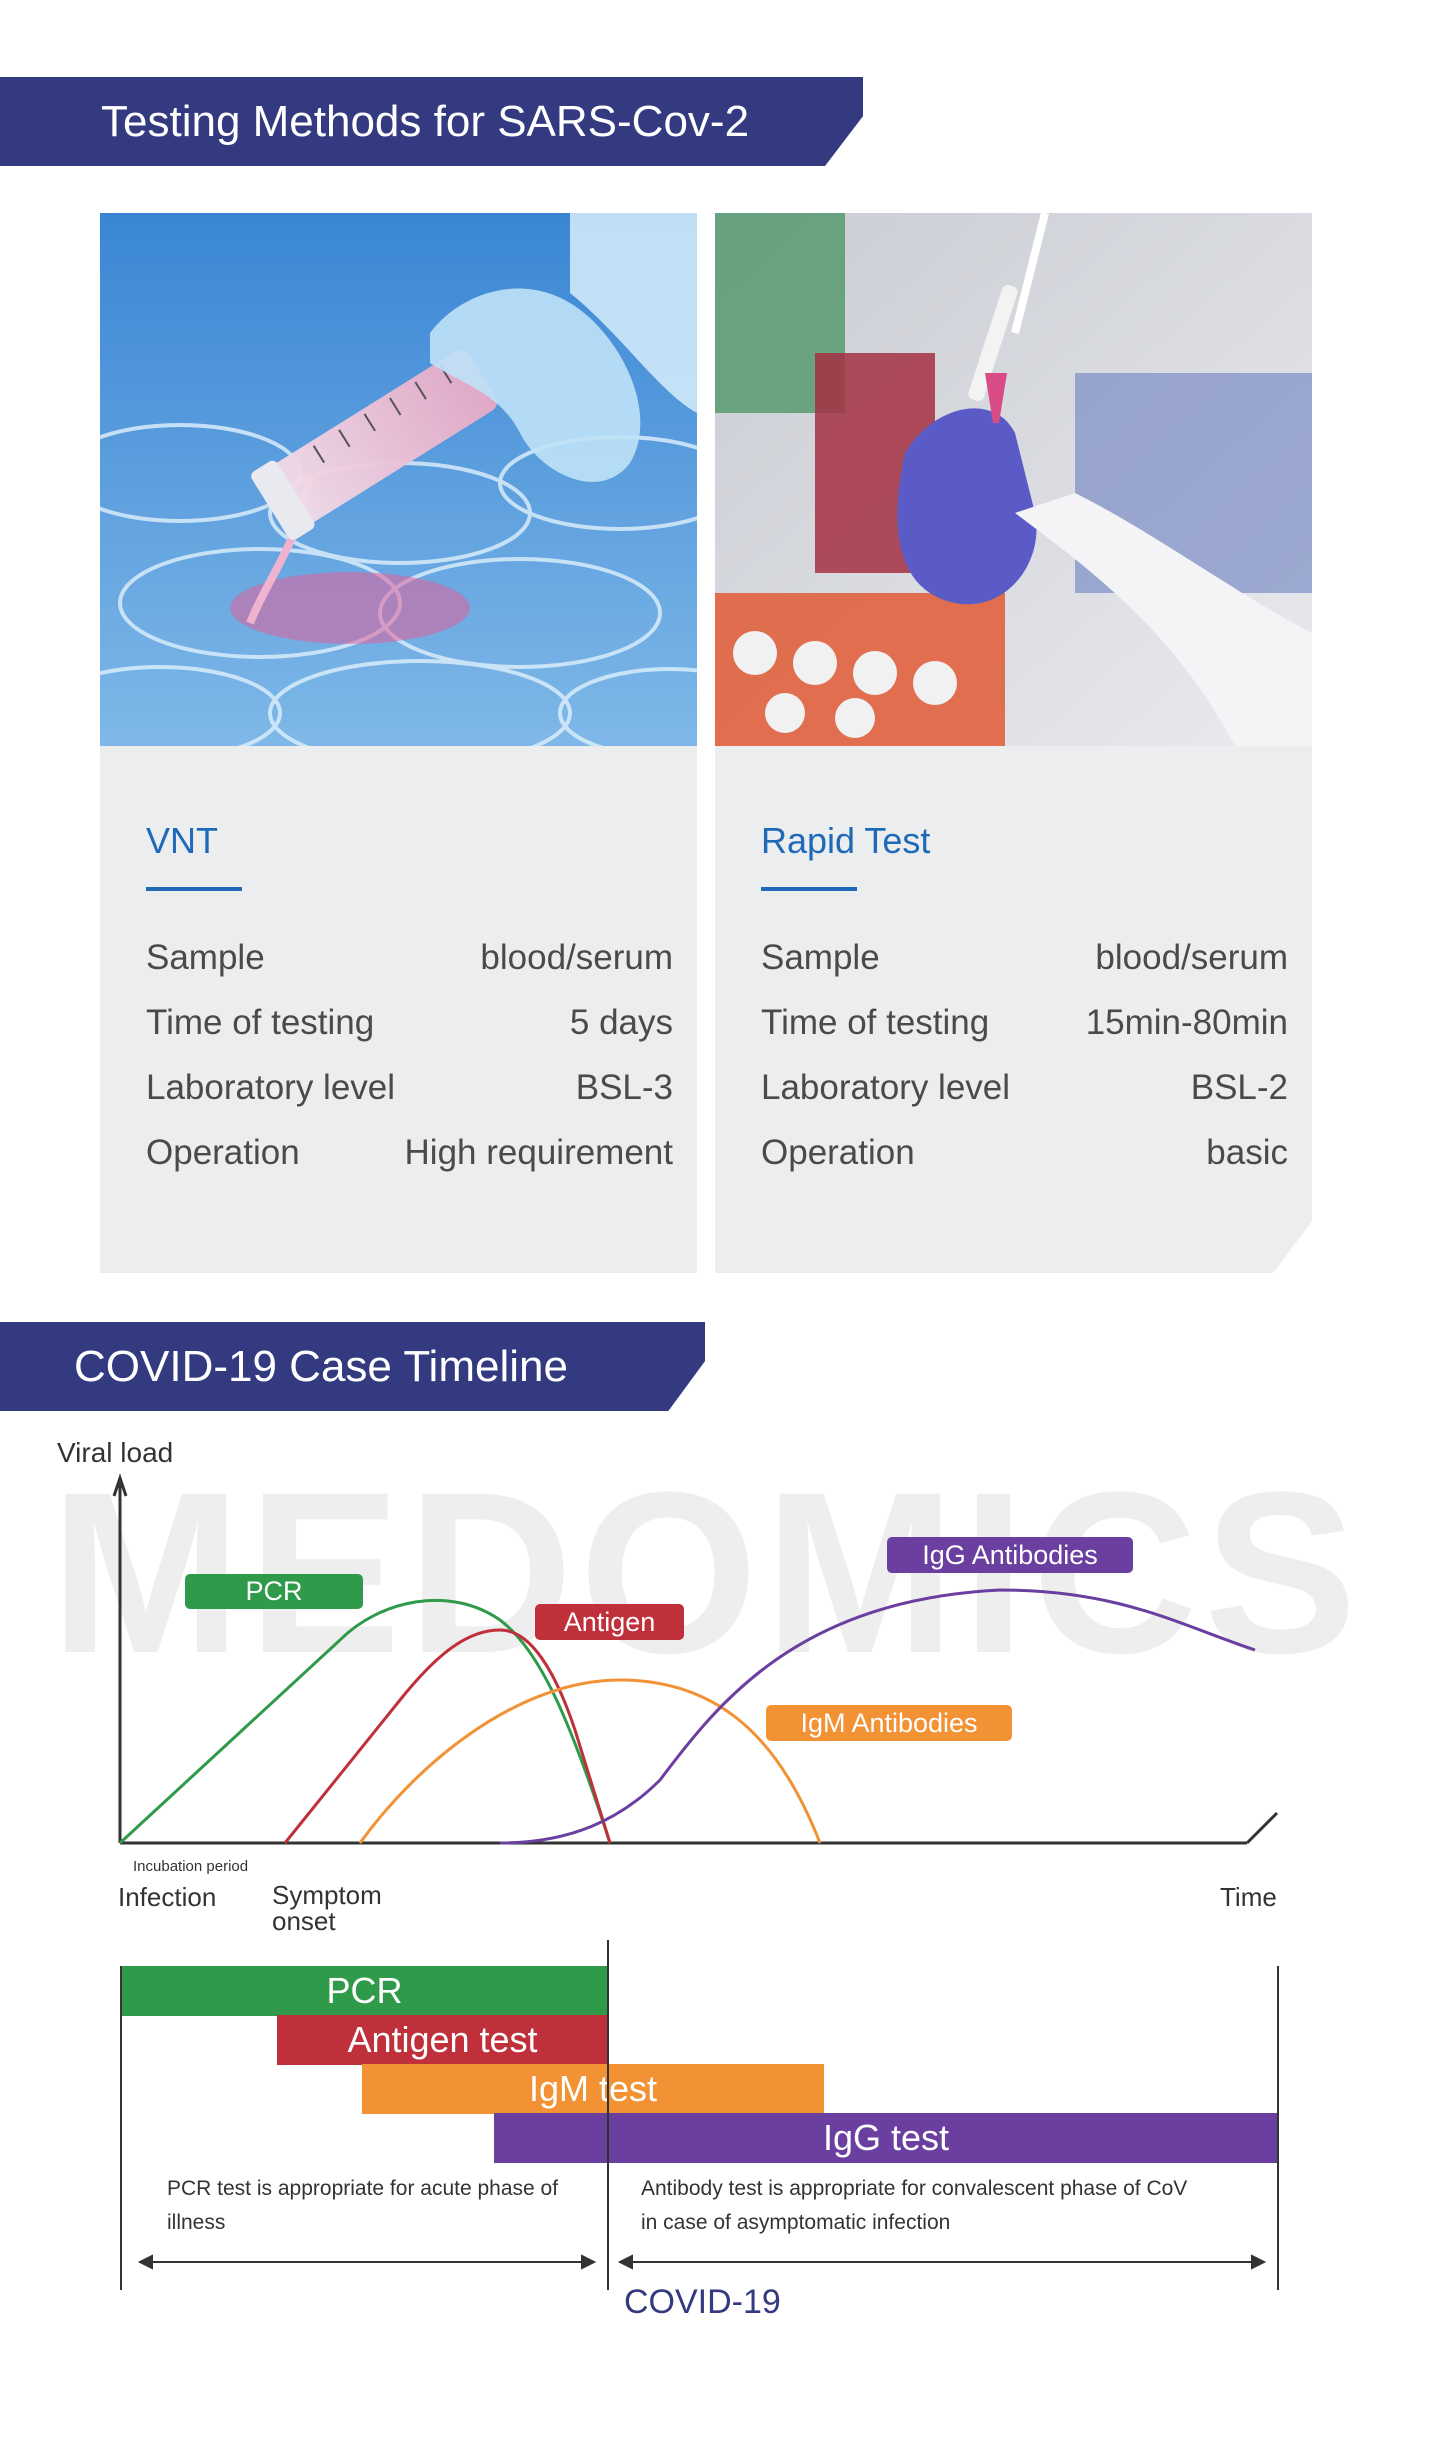 This screenshot has height=2440, width=1440. Describe the element at coordinates (364, 1991) in the screenshot. I see `pcr-test-bar: PCR` at that location.